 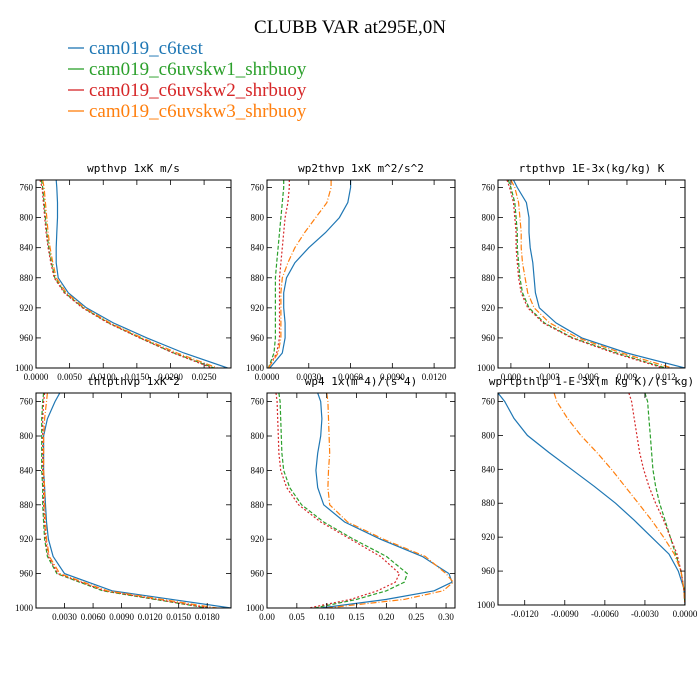 What do you see at coordinates (592, 168) in the screenshot?
I see `panel-title: rtpthvp 1E-3x(kg/kg) K` at bounding box center [592, 168].